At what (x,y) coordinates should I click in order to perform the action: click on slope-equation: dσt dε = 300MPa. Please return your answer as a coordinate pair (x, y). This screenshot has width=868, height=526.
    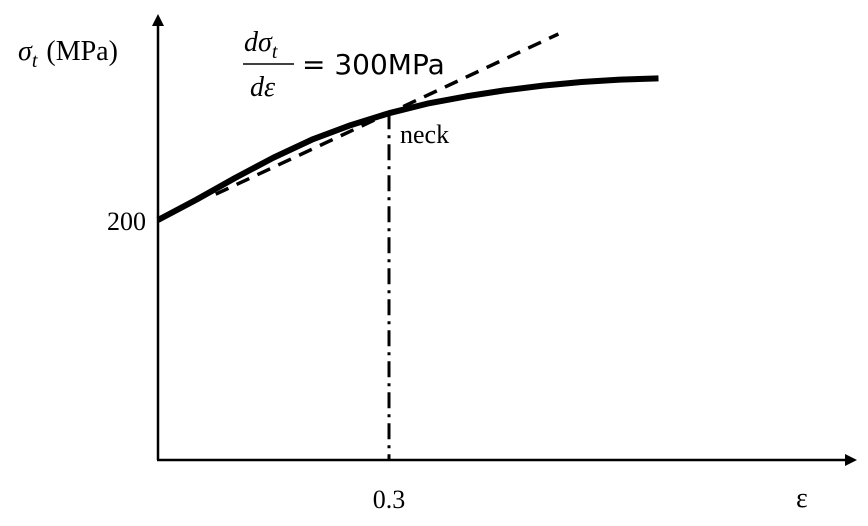
    Looking at the image, I should click on (344, 65).